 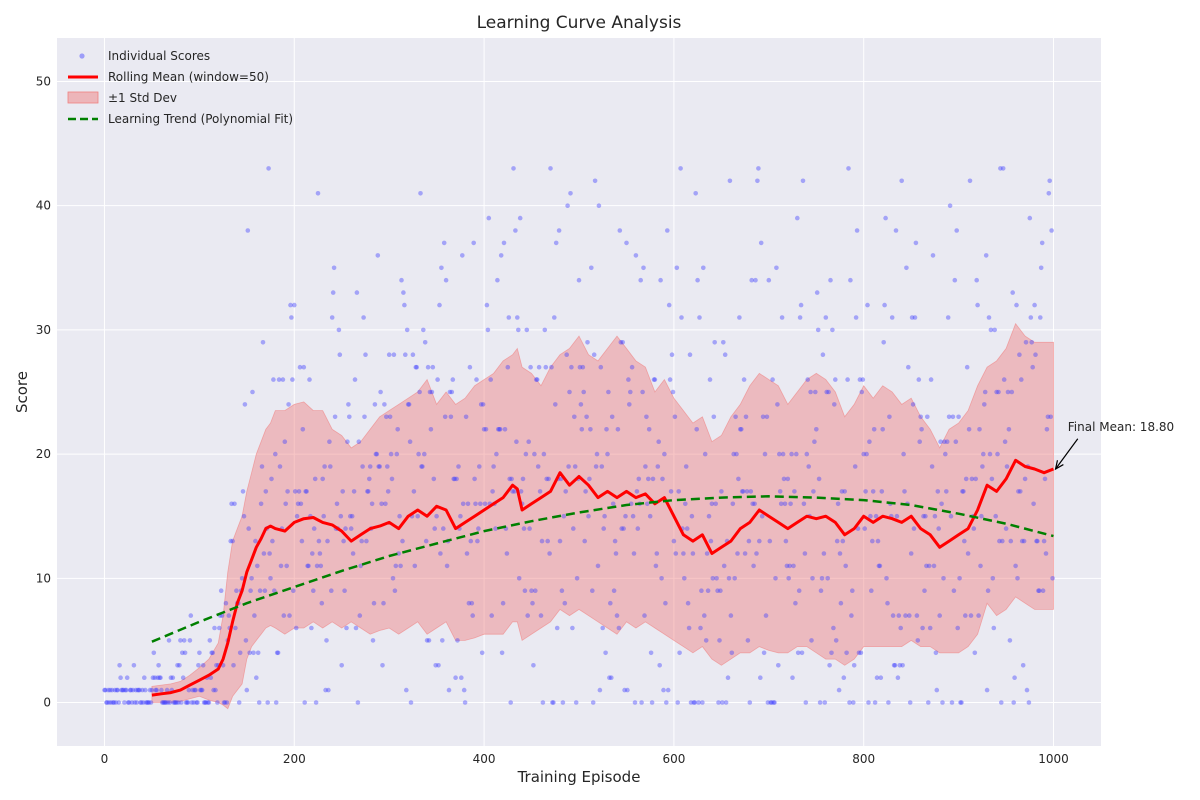 I want to click on x-tick-label: 400, so click(x=484, y=759).